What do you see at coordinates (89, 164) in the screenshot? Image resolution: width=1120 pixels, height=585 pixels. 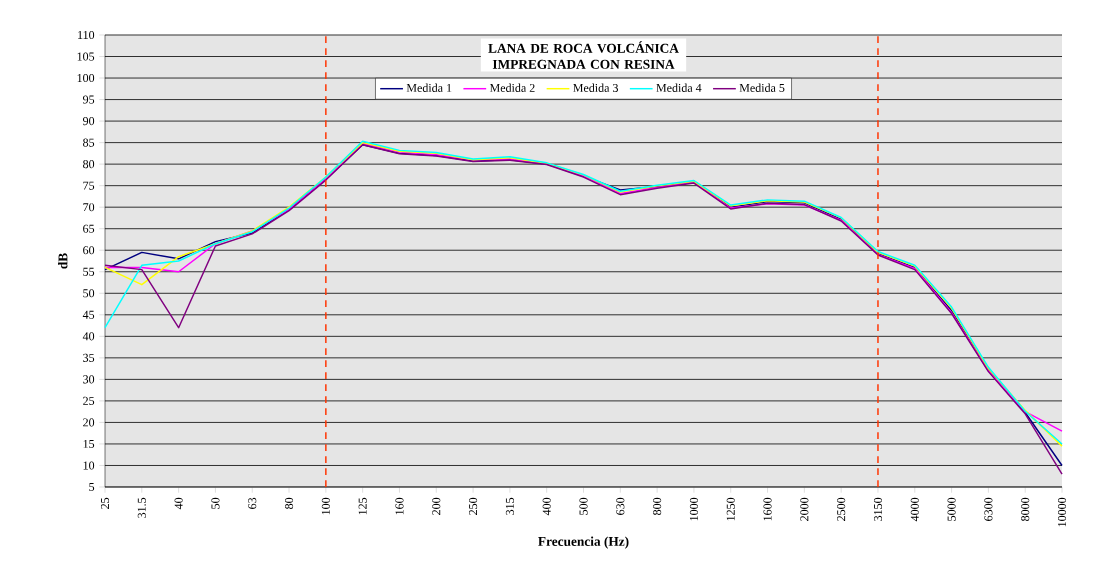 I see `y-tick-label: 80` at bounding box center [89, 164].